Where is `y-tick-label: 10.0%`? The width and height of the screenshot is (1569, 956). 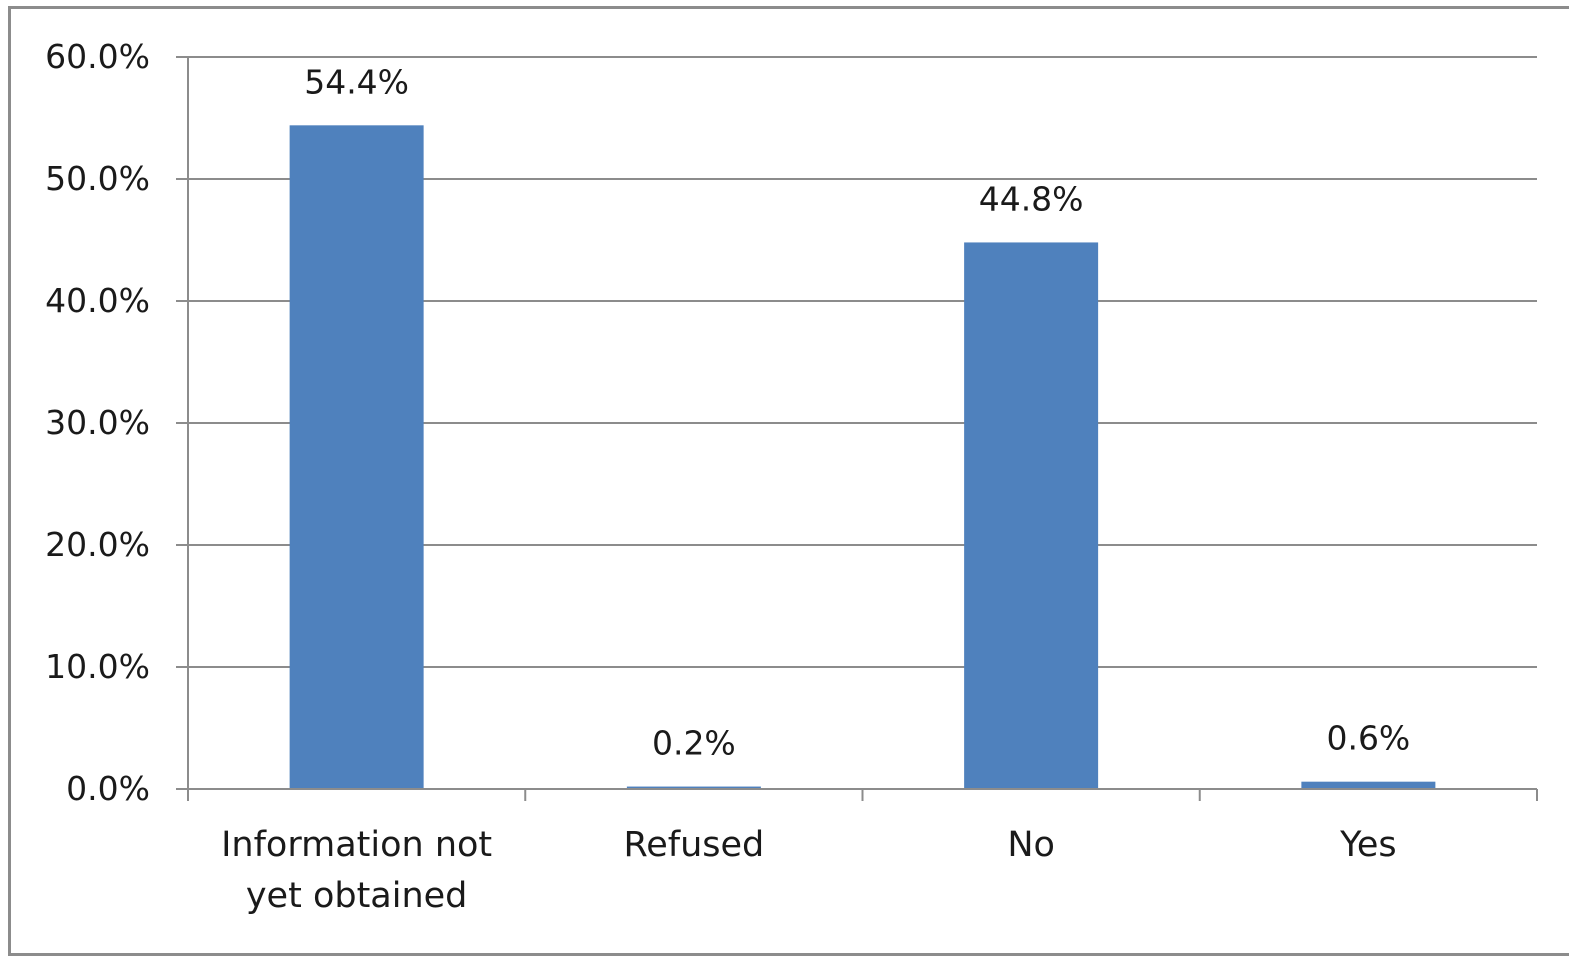
y-tick-label: 10.0% is located at coordinates (97, 666).